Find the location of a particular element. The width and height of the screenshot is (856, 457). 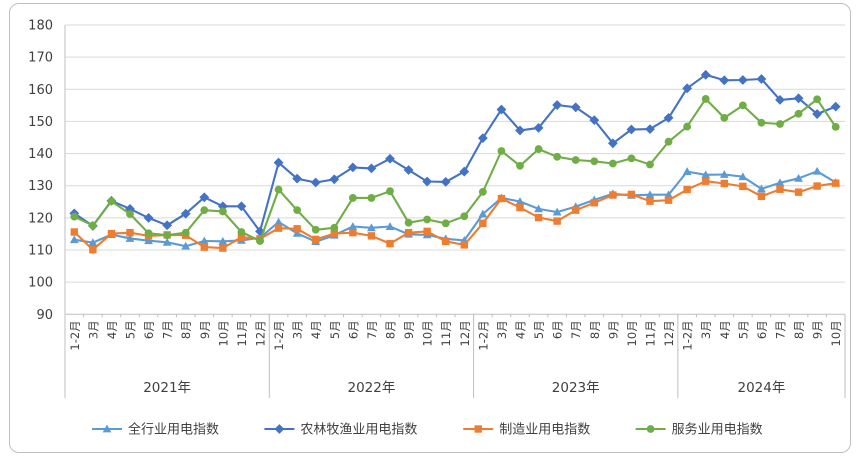

month-label: 6月 is located at coordinates (558, 329).